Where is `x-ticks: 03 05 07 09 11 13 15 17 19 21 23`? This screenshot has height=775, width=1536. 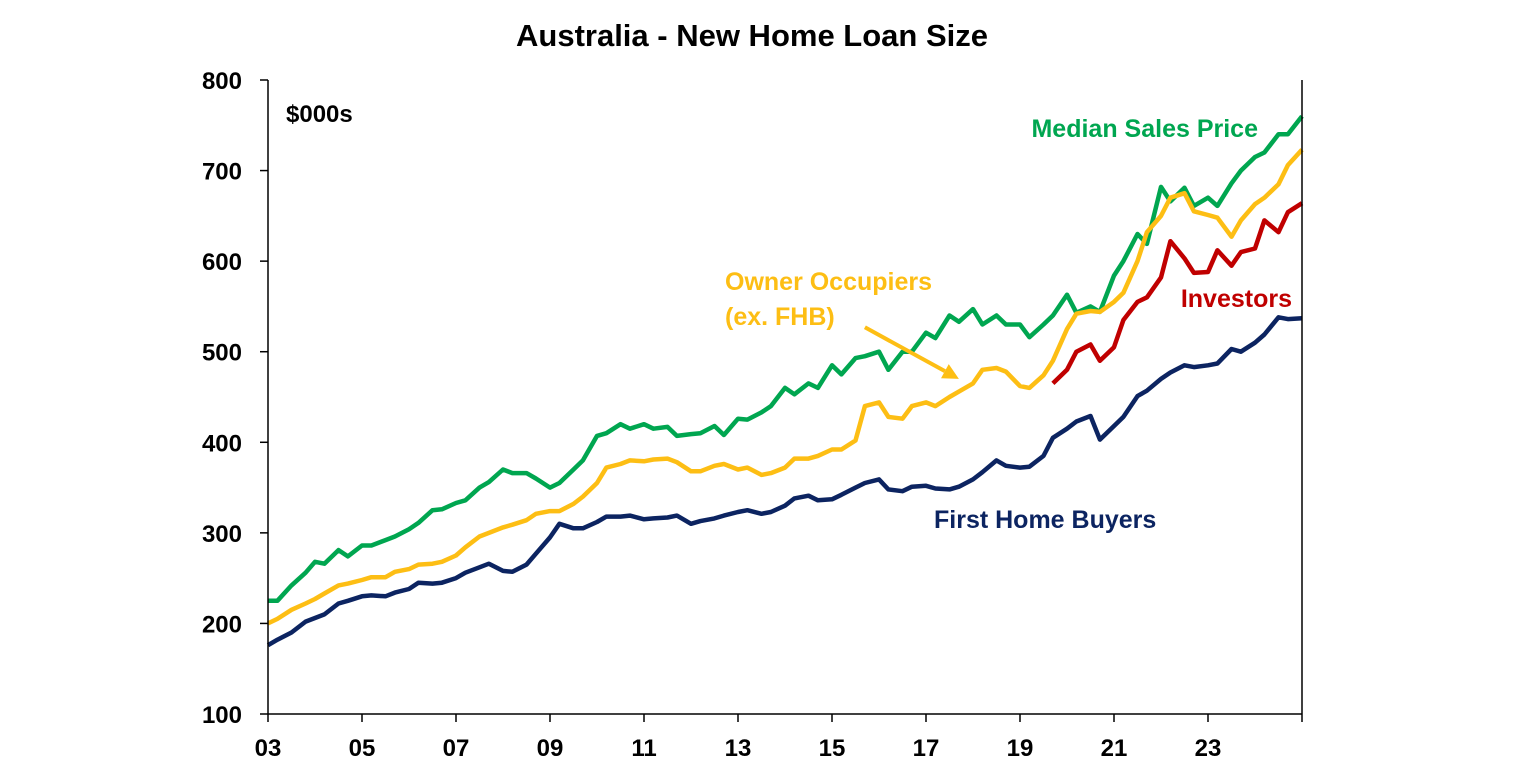 x-ticks: 03 05 07 09 11 13 15 17 19 21 23 is located at coordinates (779, 738).